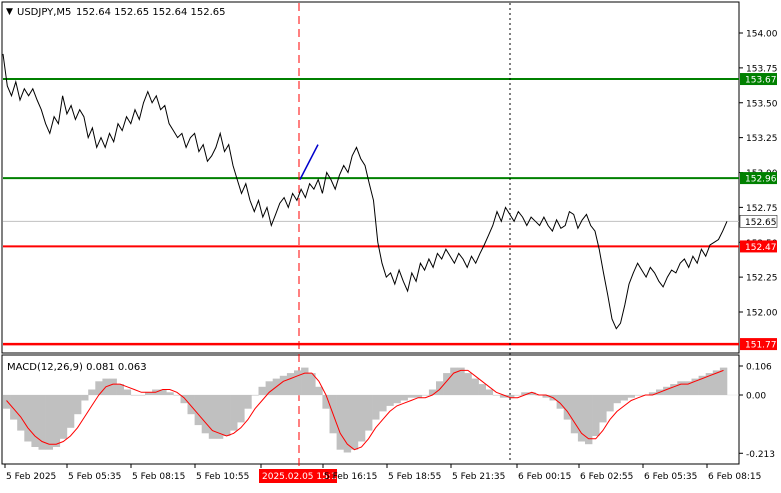 Image resolution: width=781 pixels, height=493 pixels. I want to click on time-tick-label: 5 Feb 10:55, so click(222, 477).